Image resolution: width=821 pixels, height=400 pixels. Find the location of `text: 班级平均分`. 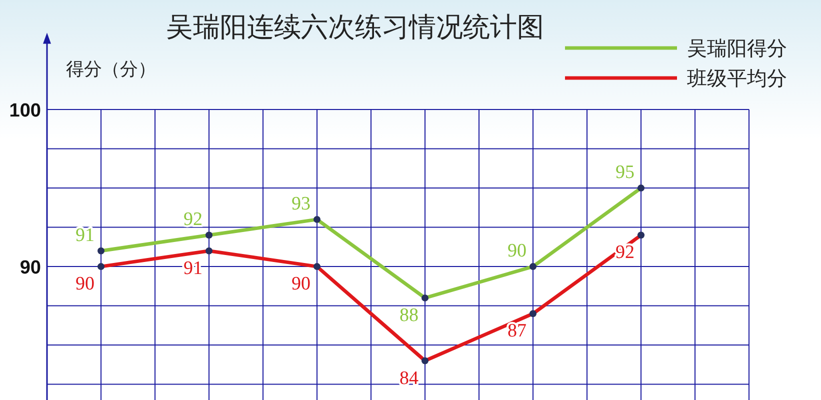

text: 班级平均分 is located at coordinates (737, 79).